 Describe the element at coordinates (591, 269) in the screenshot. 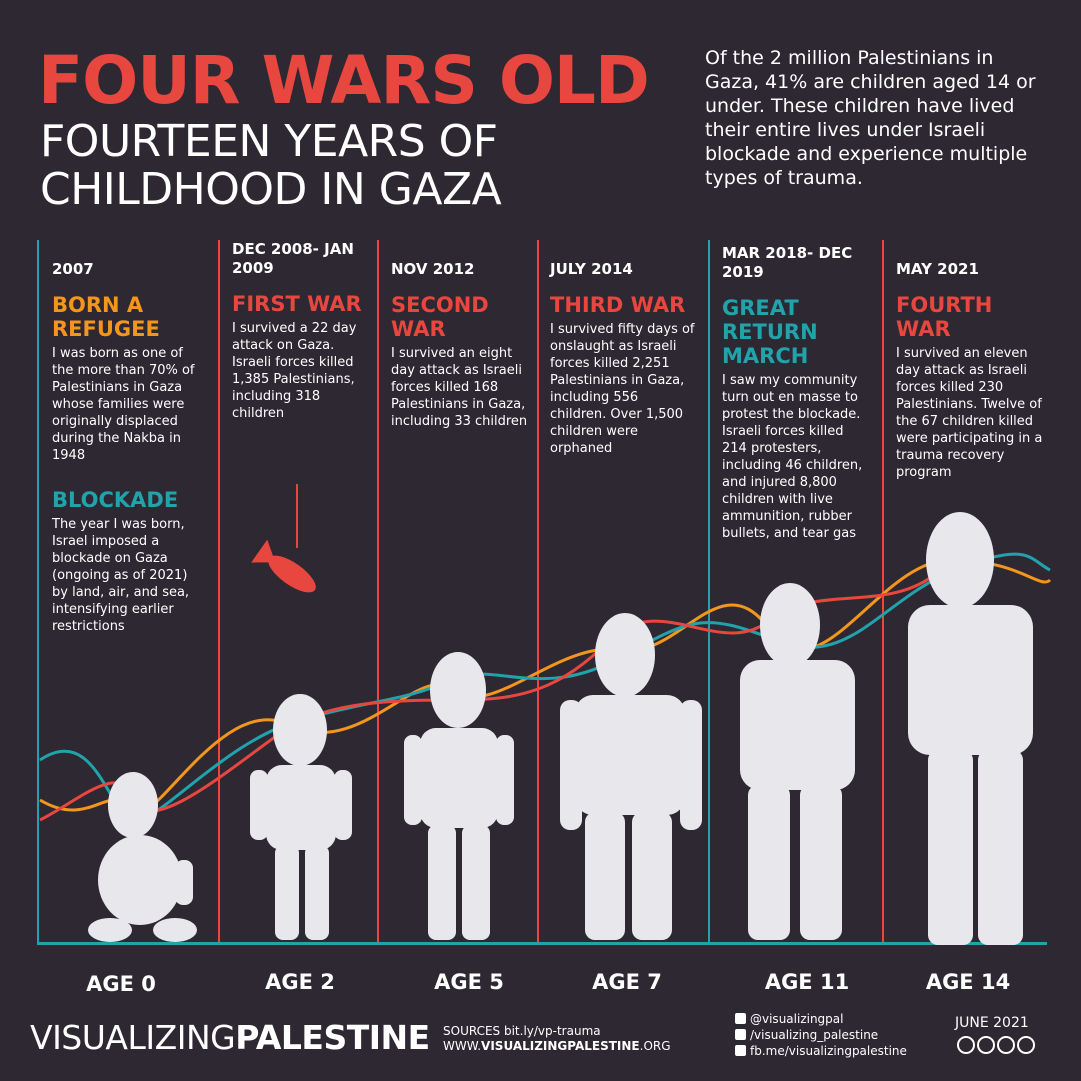

I see `date-label: JULY 2014` at that location.